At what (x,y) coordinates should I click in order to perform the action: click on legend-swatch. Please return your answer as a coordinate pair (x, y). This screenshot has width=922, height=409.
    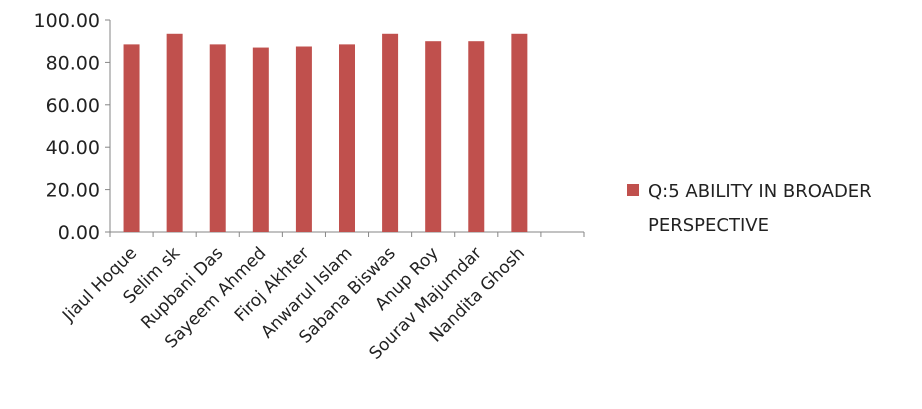
    Looking at the image, I should click on (633, 190).